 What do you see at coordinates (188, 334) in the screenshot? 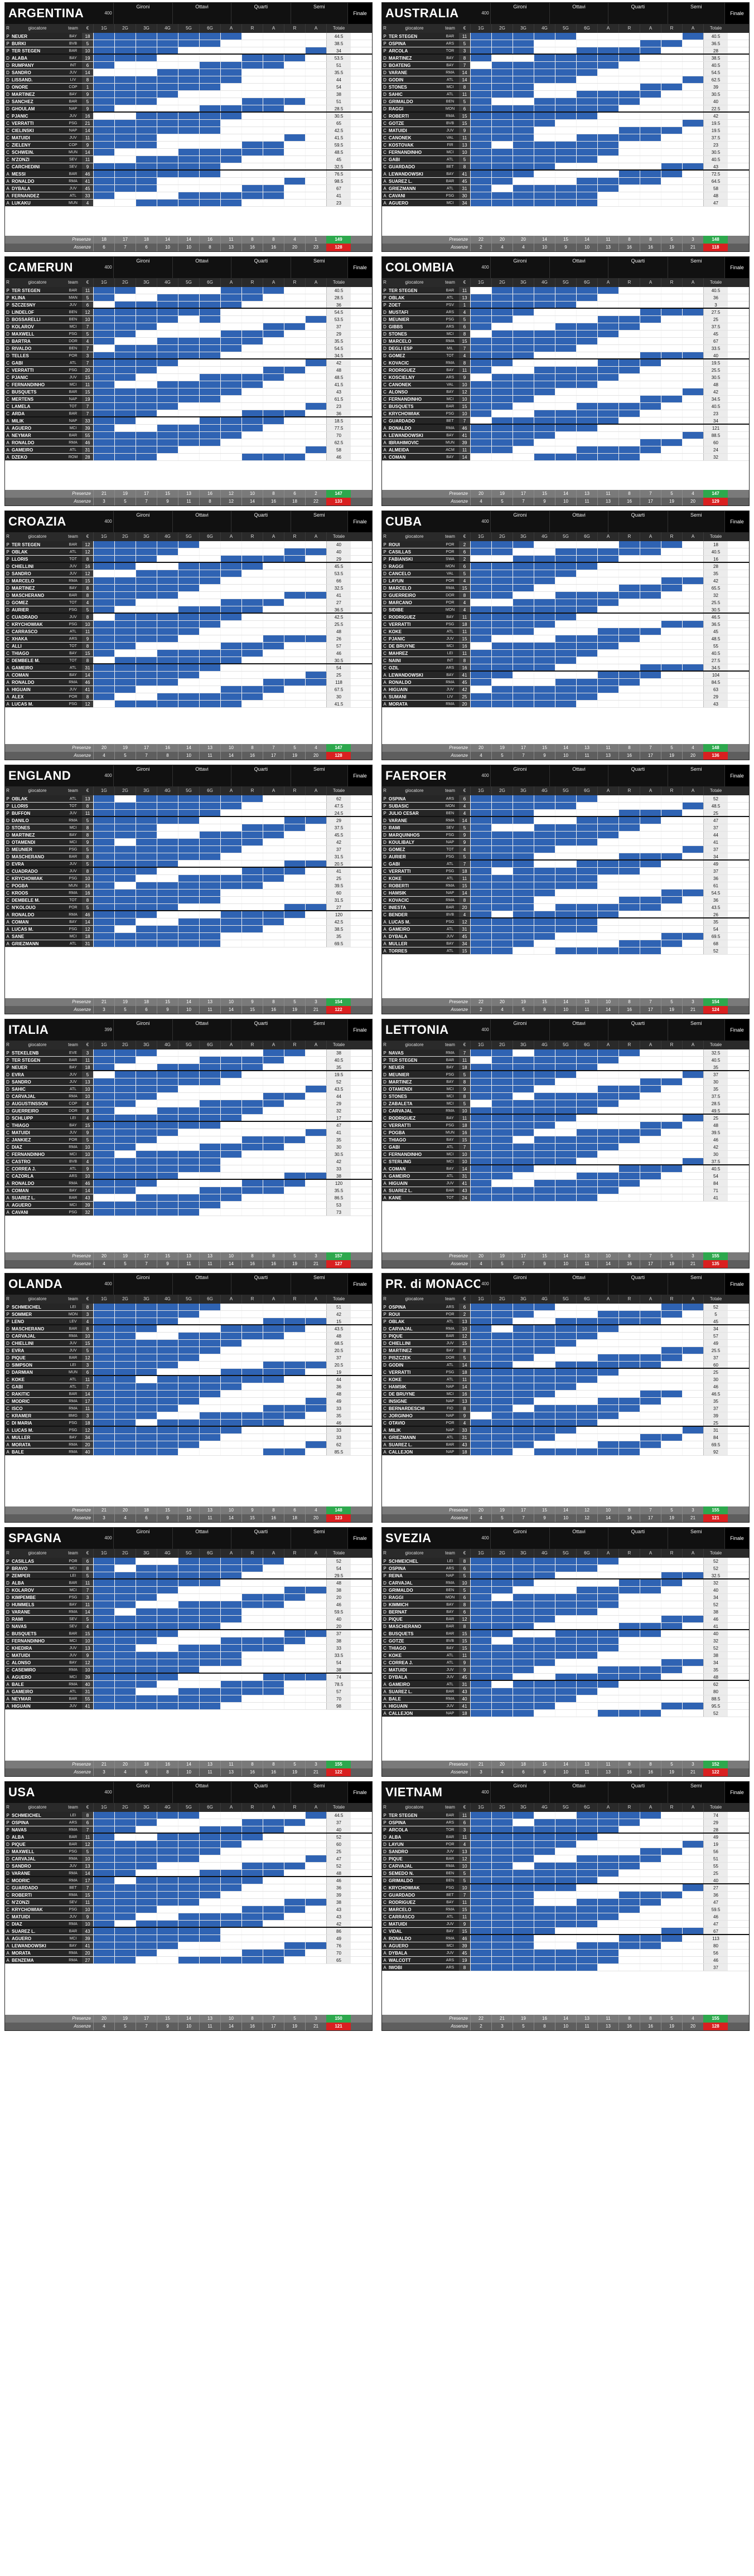
I see `table-row: D MAXWELL PSG 5 29` at bounding box center [188, 334].